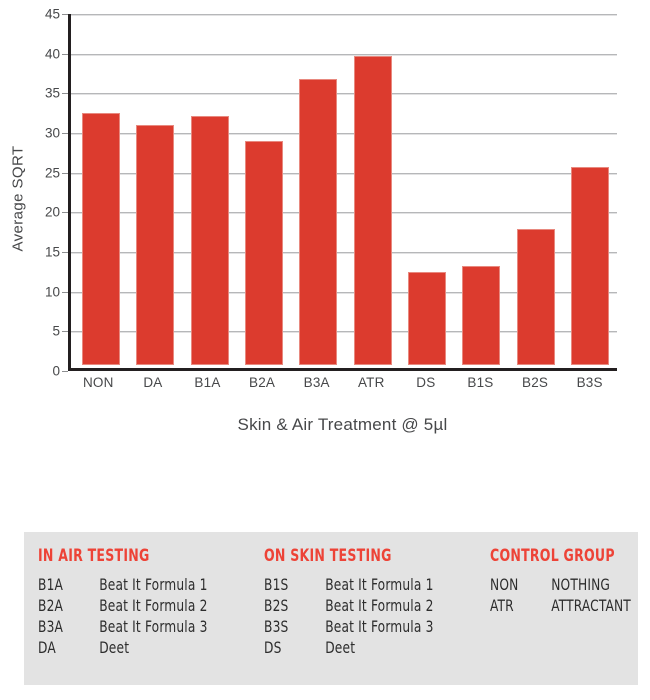  I want to click on bar-b3a, so click(318, 222).